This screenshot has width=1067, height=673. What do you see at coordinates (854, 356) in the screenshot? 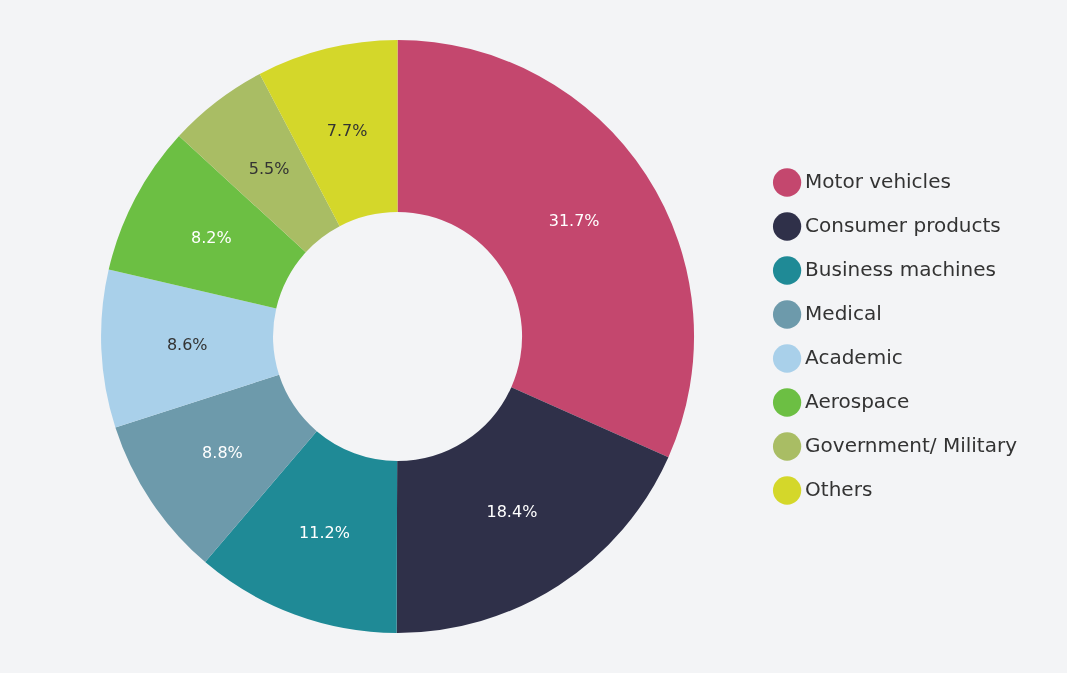
I see `legend-label: Academic` at bounding box center [854, 356].